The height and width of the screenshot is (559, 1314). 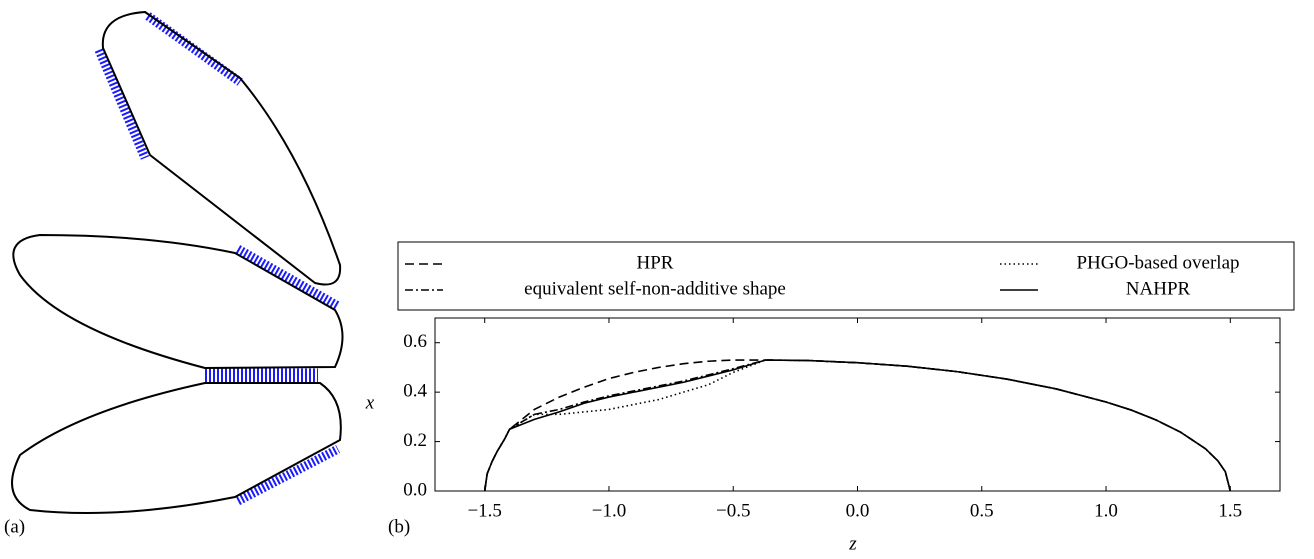 What do you see at coordinates (1230, 510) in the screenshot?
I see `x-tick-label: 1.5` at bounding box center [1230, 510].